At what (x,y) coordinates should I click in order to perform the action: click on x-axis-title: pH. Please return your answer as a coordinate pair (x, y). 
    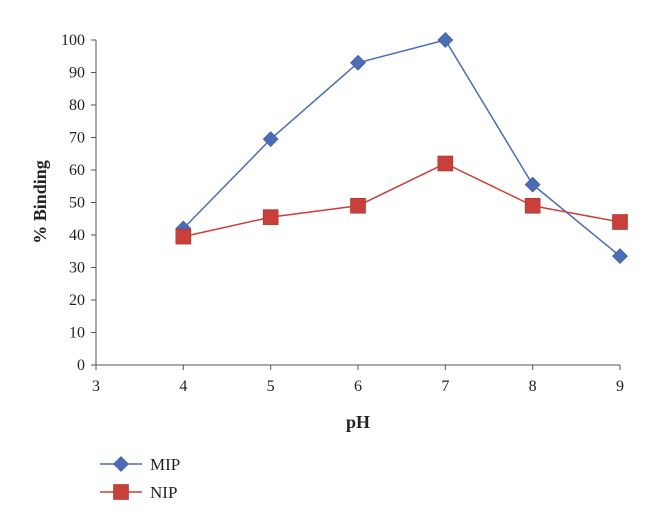
    Looking at the image, I should click on (358, 422).